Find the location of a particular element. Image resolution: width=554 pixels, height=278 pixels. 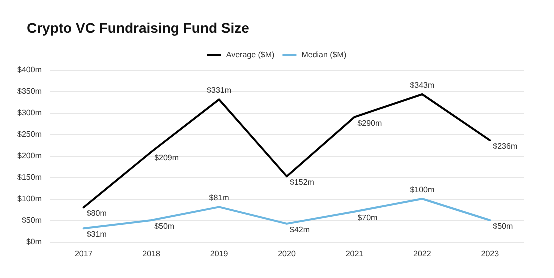

data-label: $70m is located at coordinates (368, 217).